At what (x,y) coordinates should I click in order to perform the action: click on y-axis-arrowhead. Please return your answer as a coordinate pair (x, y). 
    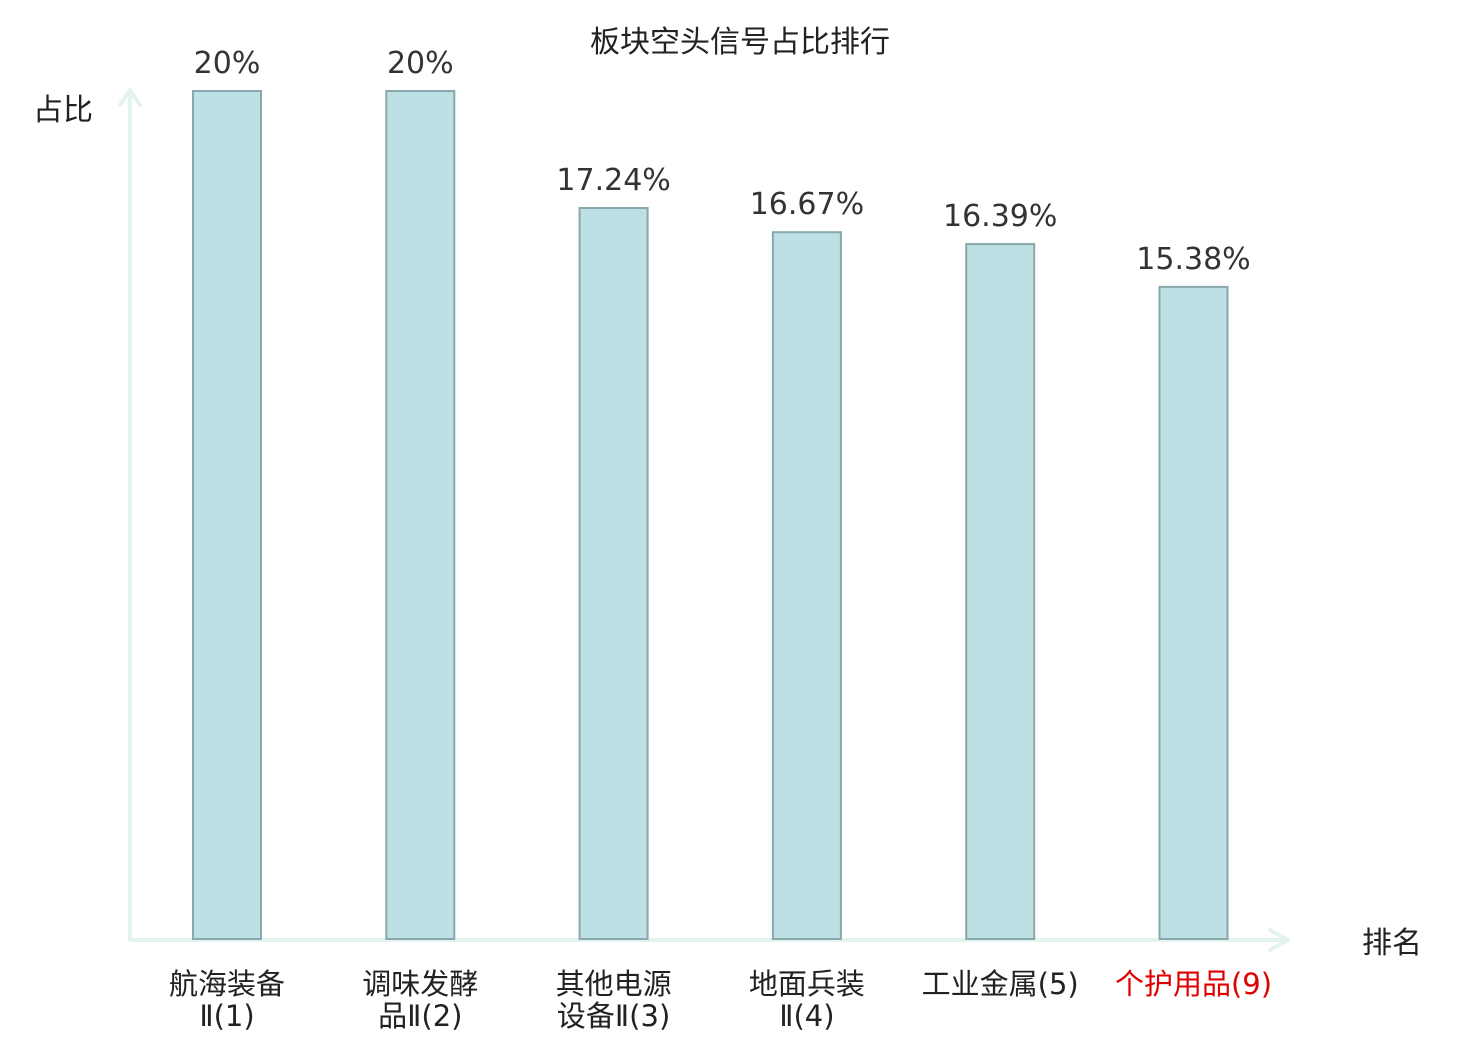
    Looking at the image, I should click on (130, 97).